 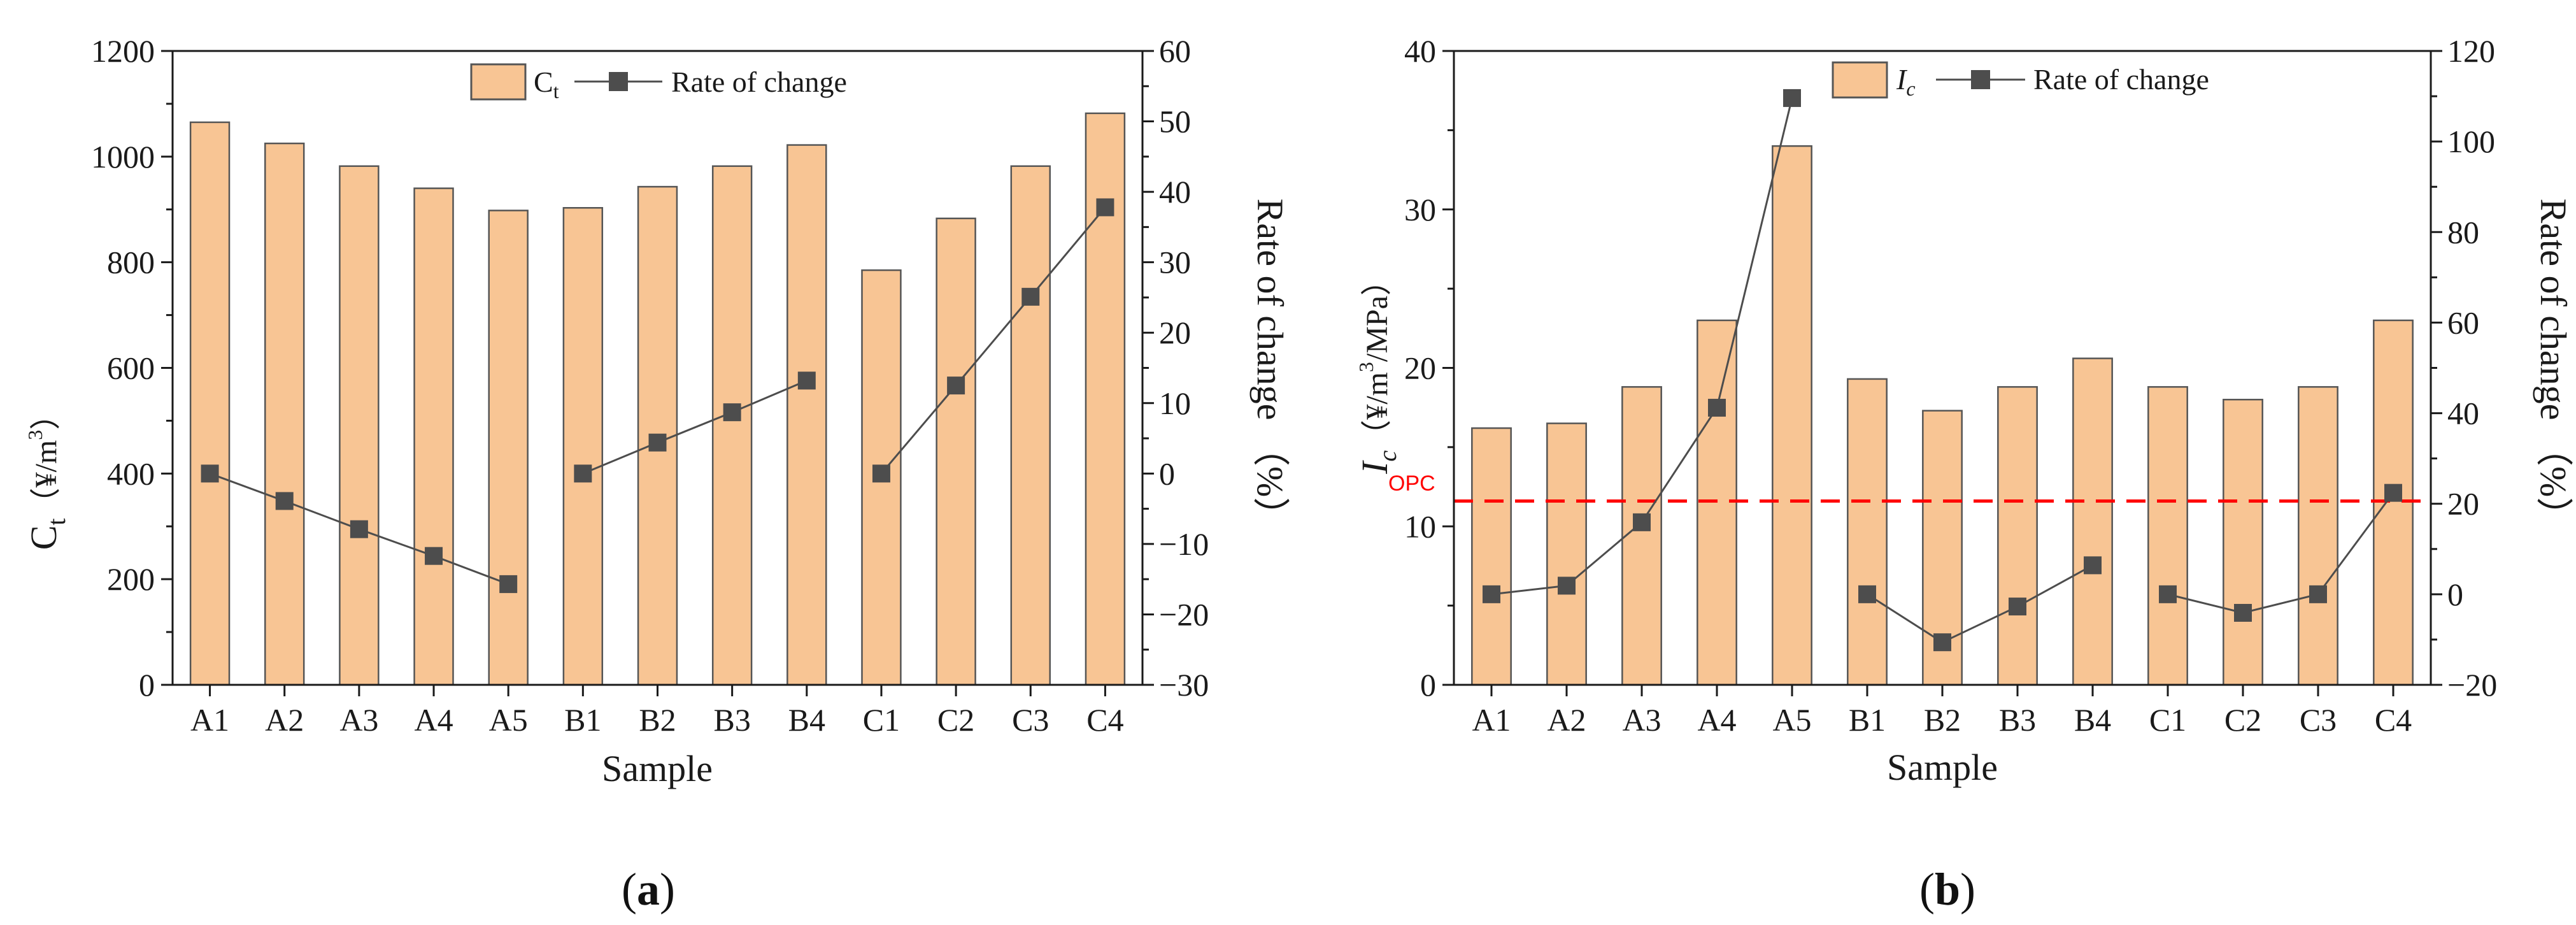 I want to click on bar-A5, so click(x=509, y=448).